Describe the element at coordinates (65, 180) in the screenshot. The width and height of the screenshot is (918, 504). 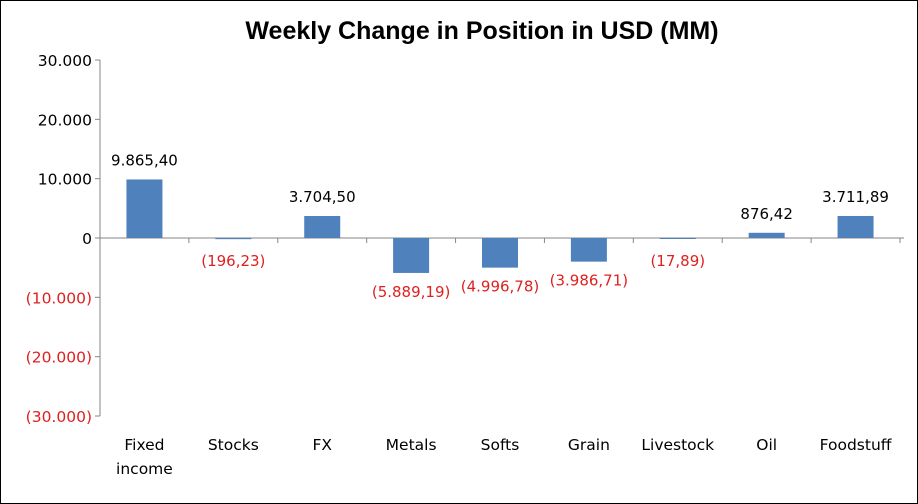
I see `y-tick-label: 10.000` at that location.